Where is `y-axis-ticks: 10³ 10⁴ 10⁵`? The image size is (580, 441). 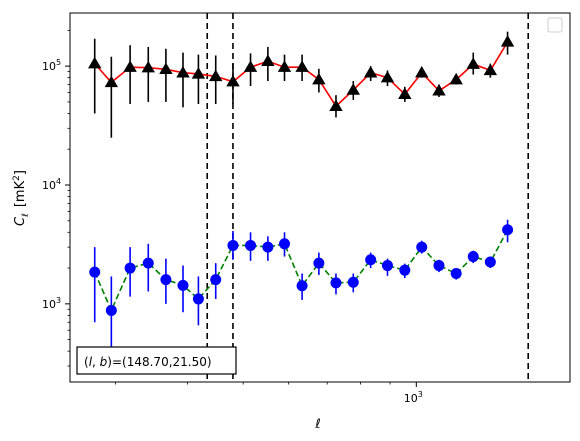
y-axis-ticks: 10³ 10⁴ 10⁵ is located at coordinates (56, 198).